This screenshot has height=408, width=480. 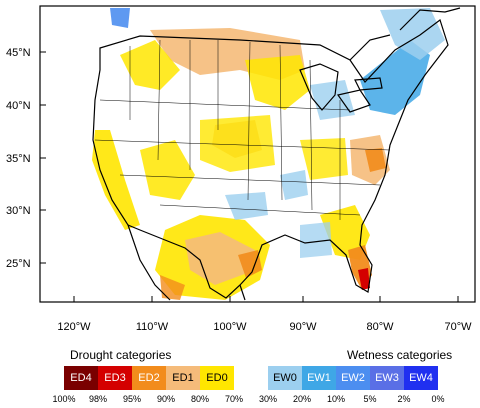 What do you see at coordinates (237, 143) in the screenshot?
I see `drought-patch-kansas` at bounding box center [237, 143].